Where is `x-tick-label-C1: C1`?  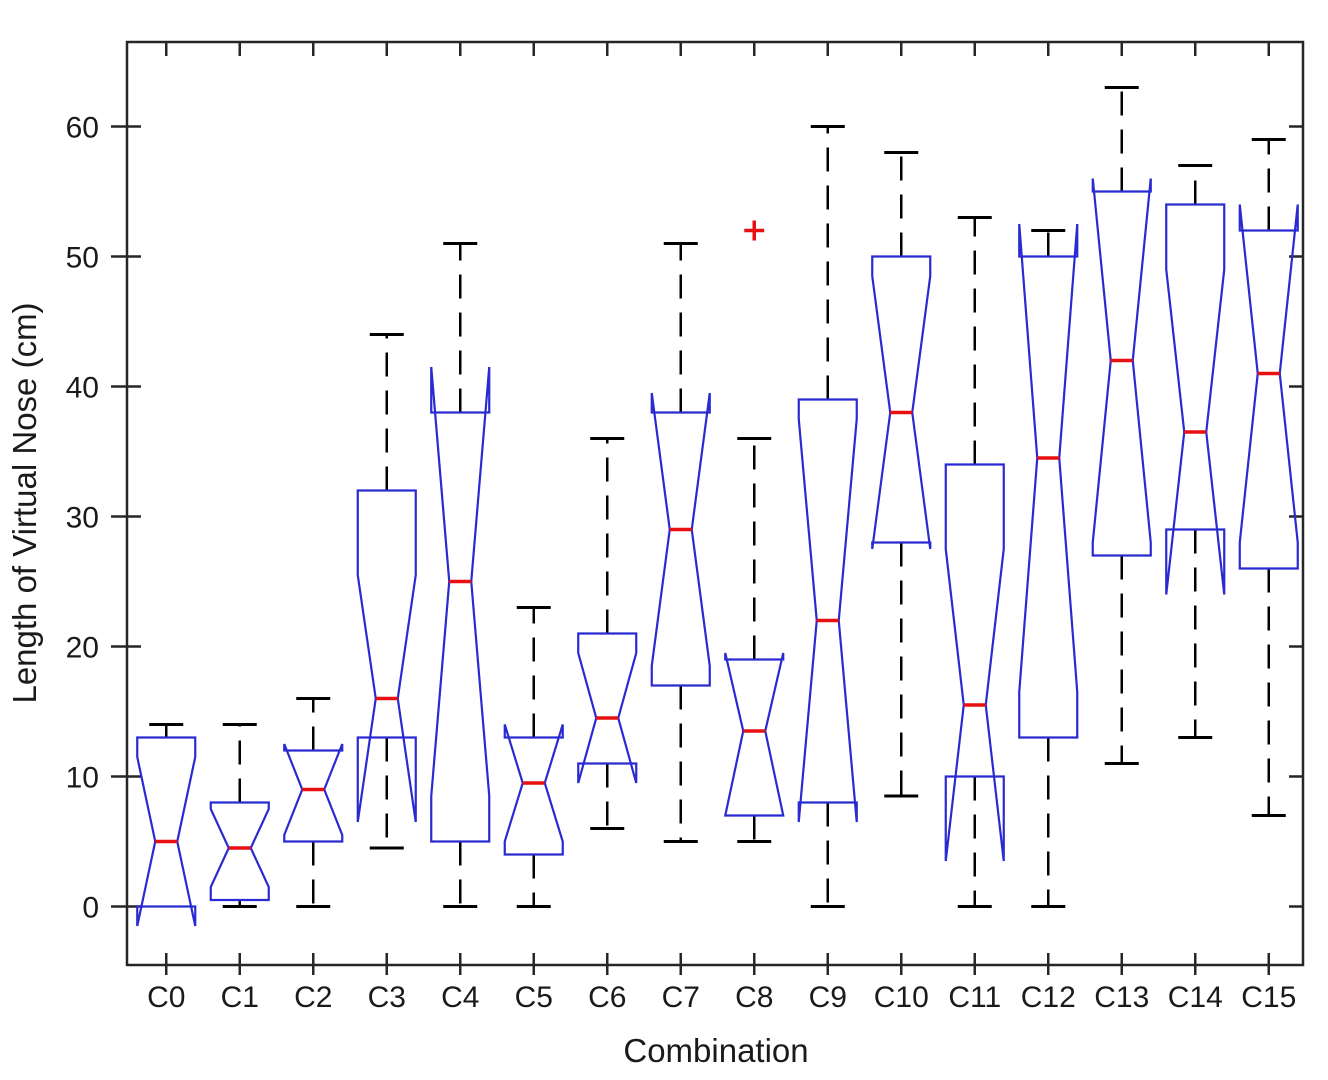
x-tick-label-C1: C1 is located at coordinates (240, 997).